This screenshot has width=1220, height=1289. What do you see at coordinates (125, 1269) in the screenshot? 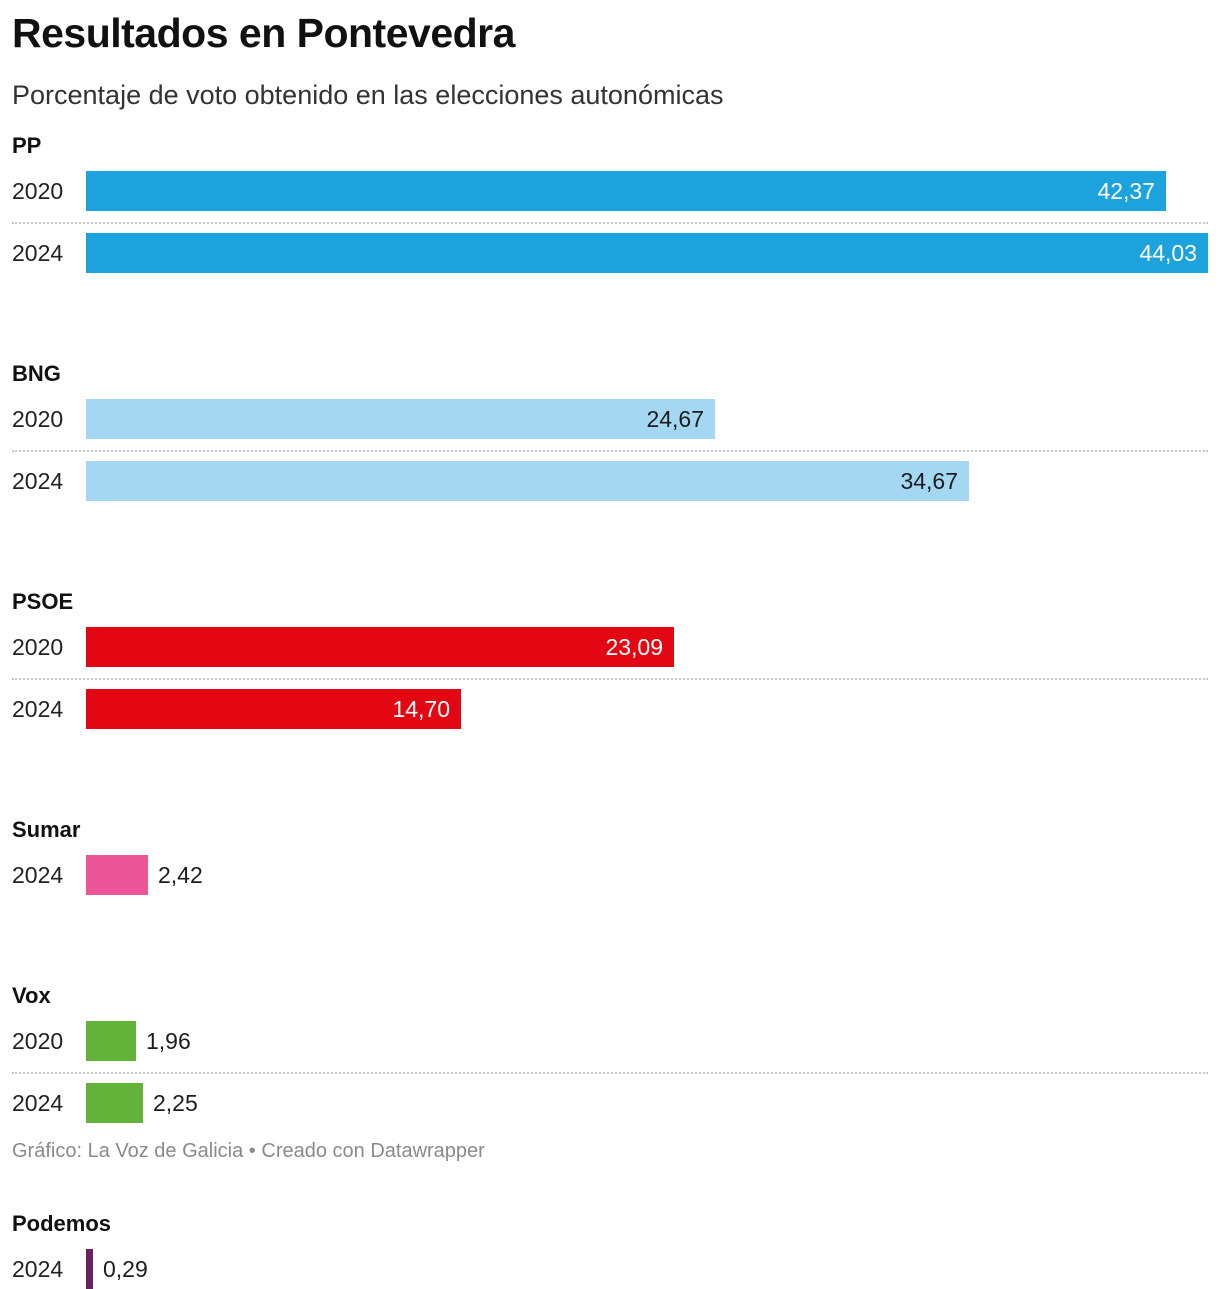
I see `value-label: 0,29` at bounding box center [125, 1269].